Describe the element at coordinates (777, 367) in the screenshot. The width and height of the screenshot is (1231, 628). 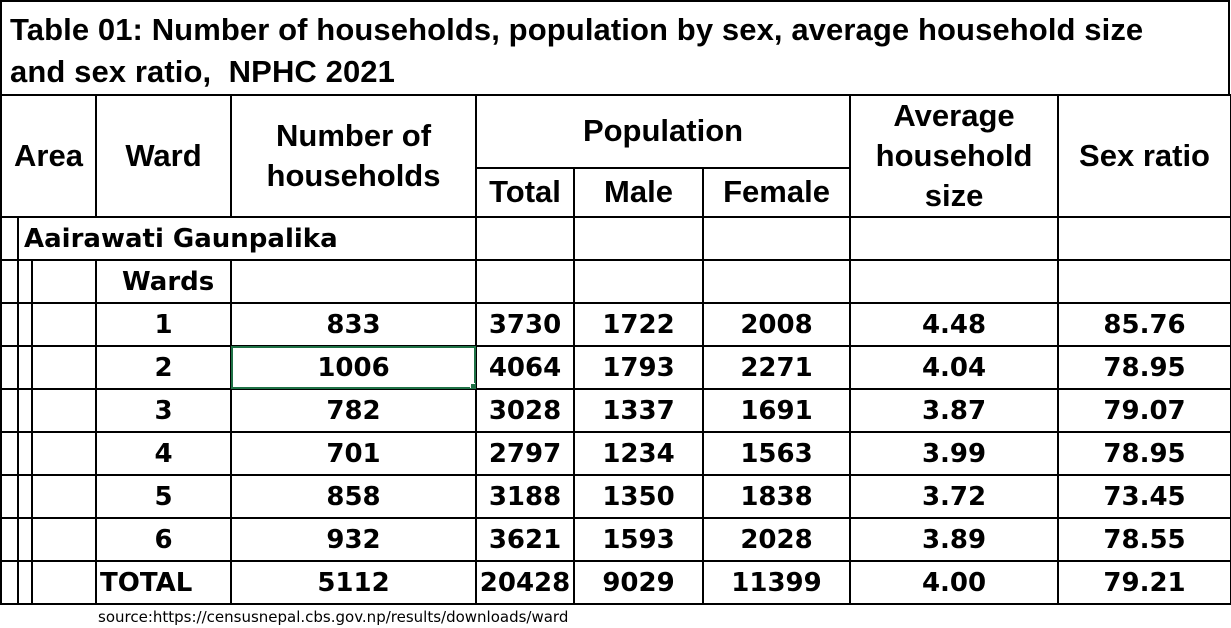
I see `female-value: 2271` at that location.